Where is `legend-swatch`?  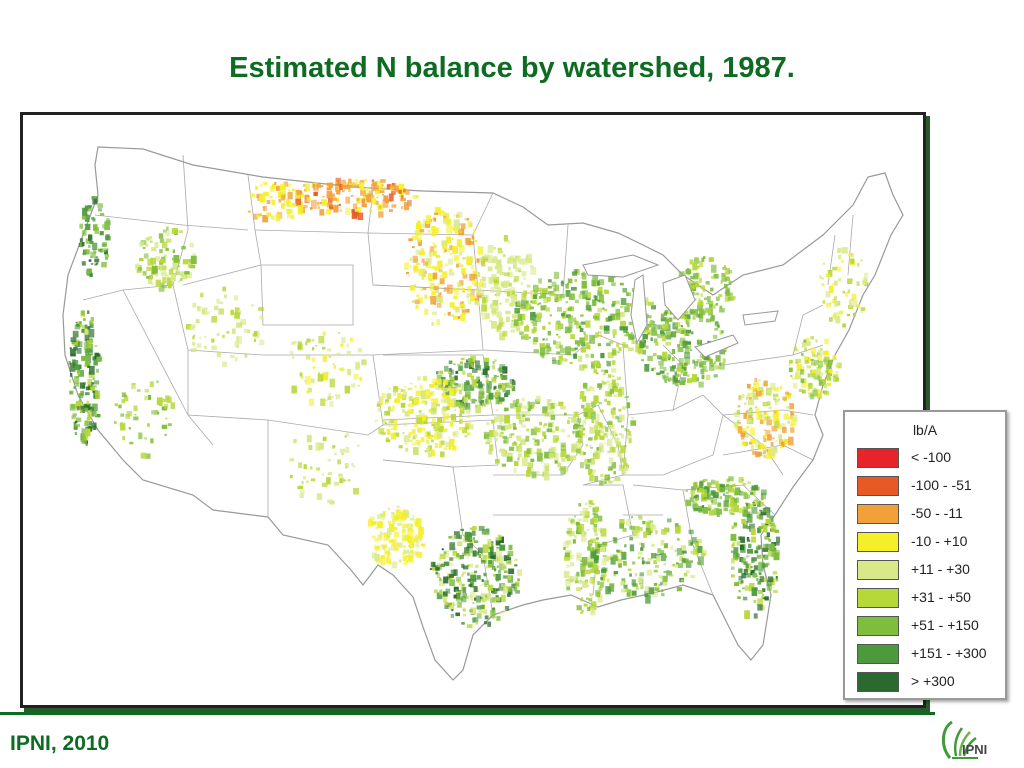
legend-swatch is located at coordinates (878, 542).